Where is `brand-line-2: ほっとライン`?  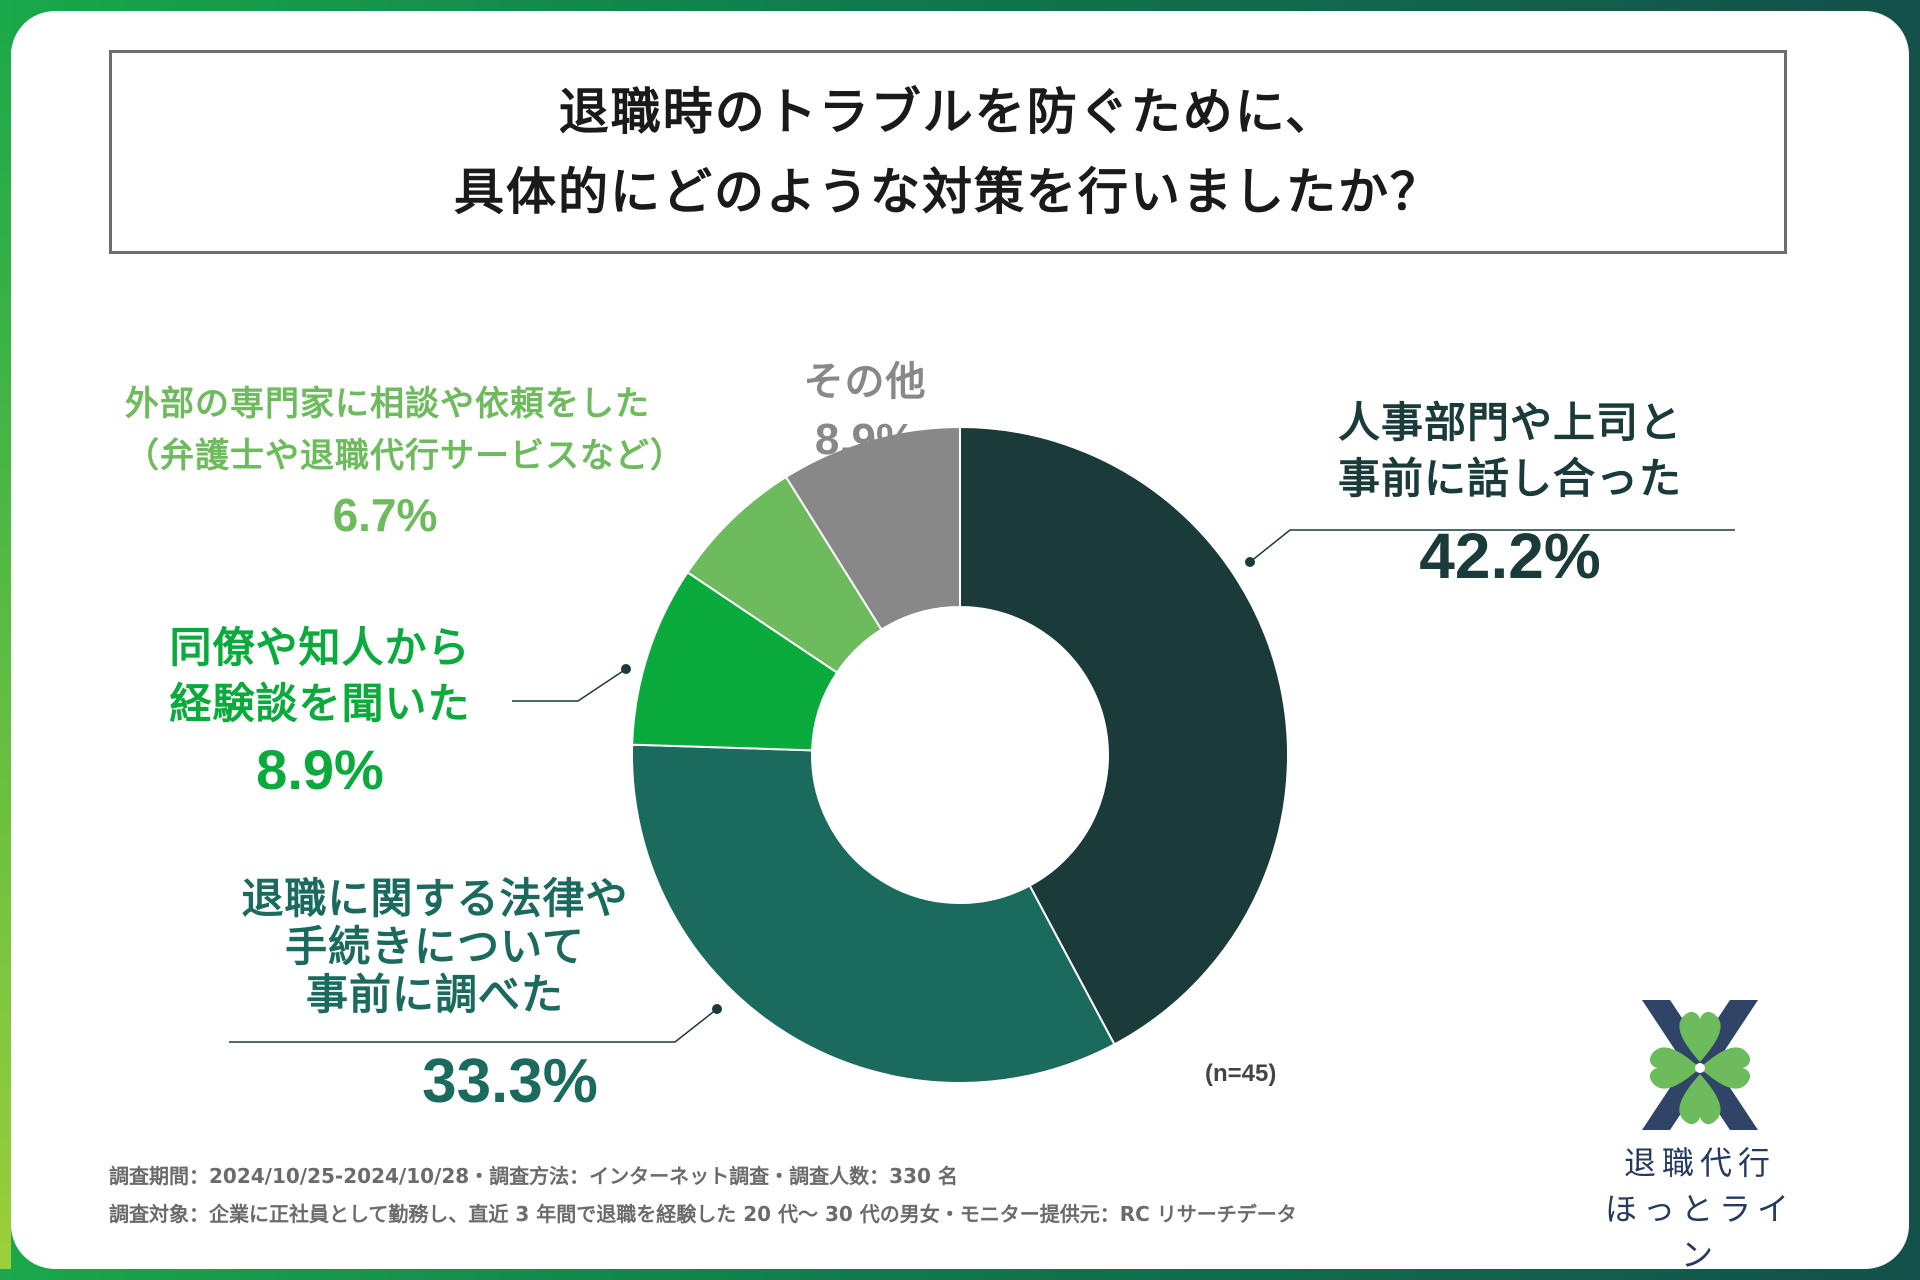 brand-line-2: ほっとライン is located at coordinates (1699, 1232).